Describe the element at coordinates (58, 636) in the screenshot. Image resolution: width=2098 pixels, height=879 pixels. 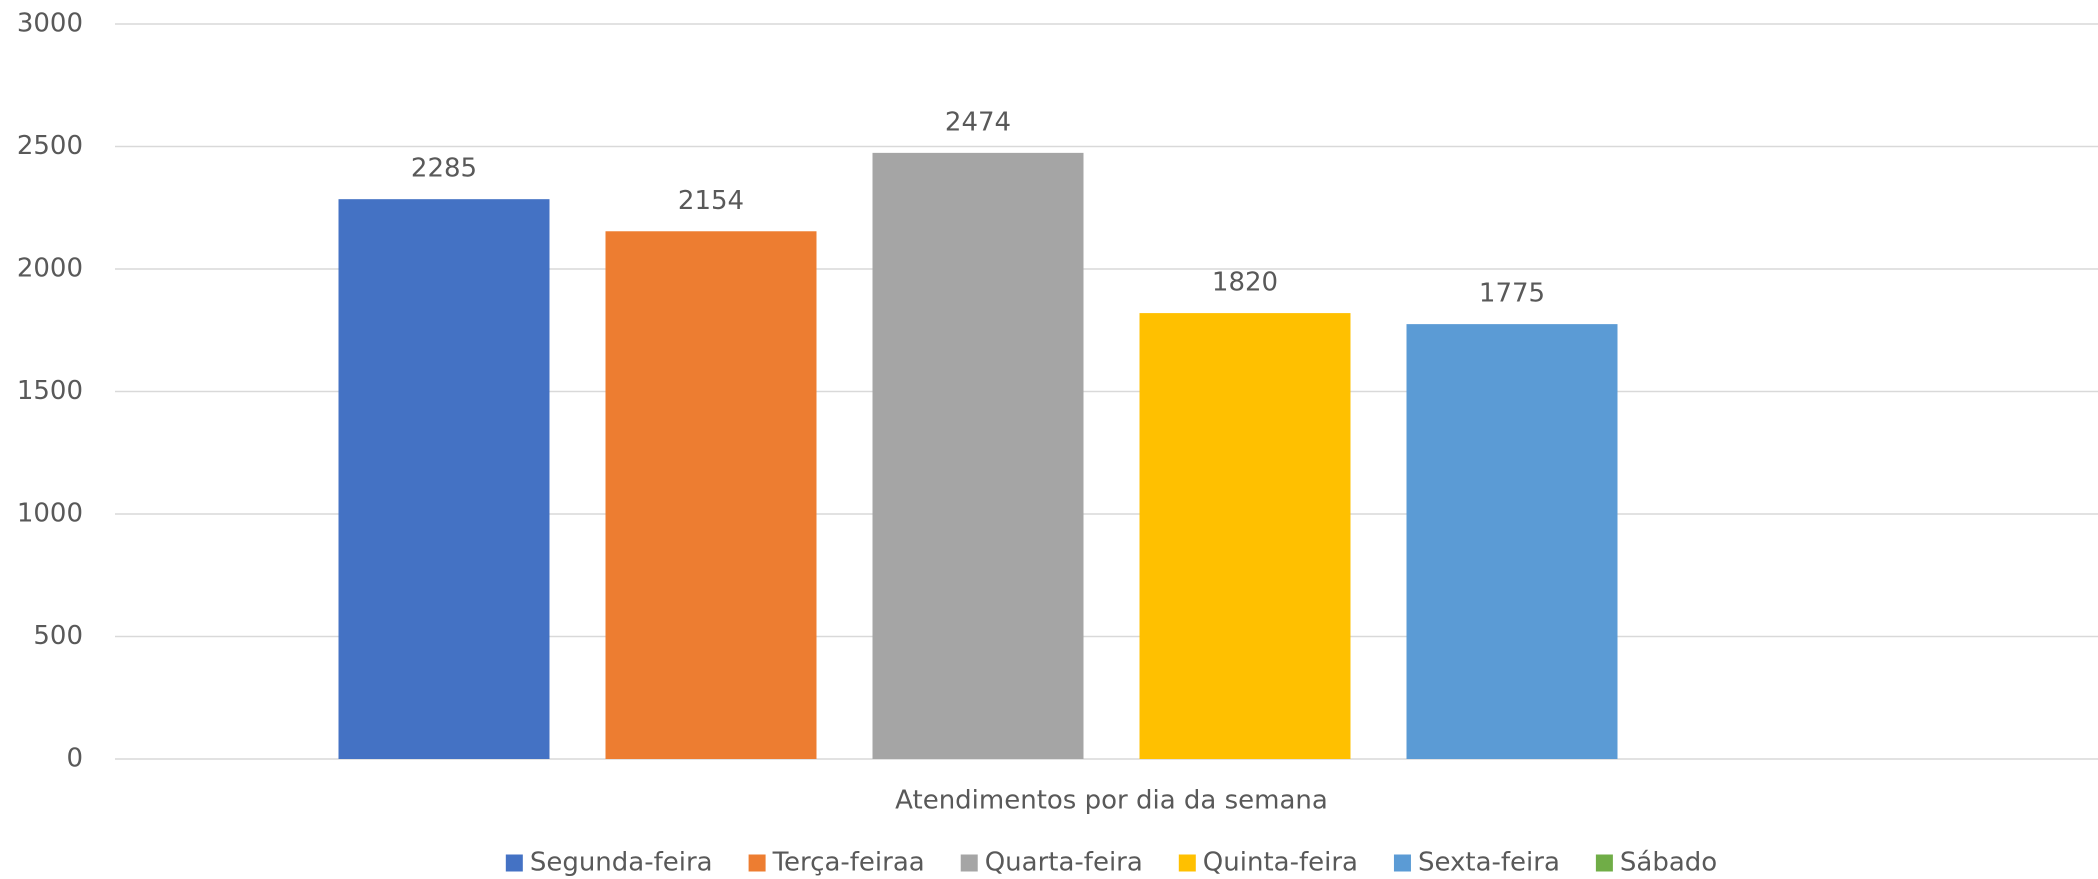
I see `y-tick-label: 500` at that location.